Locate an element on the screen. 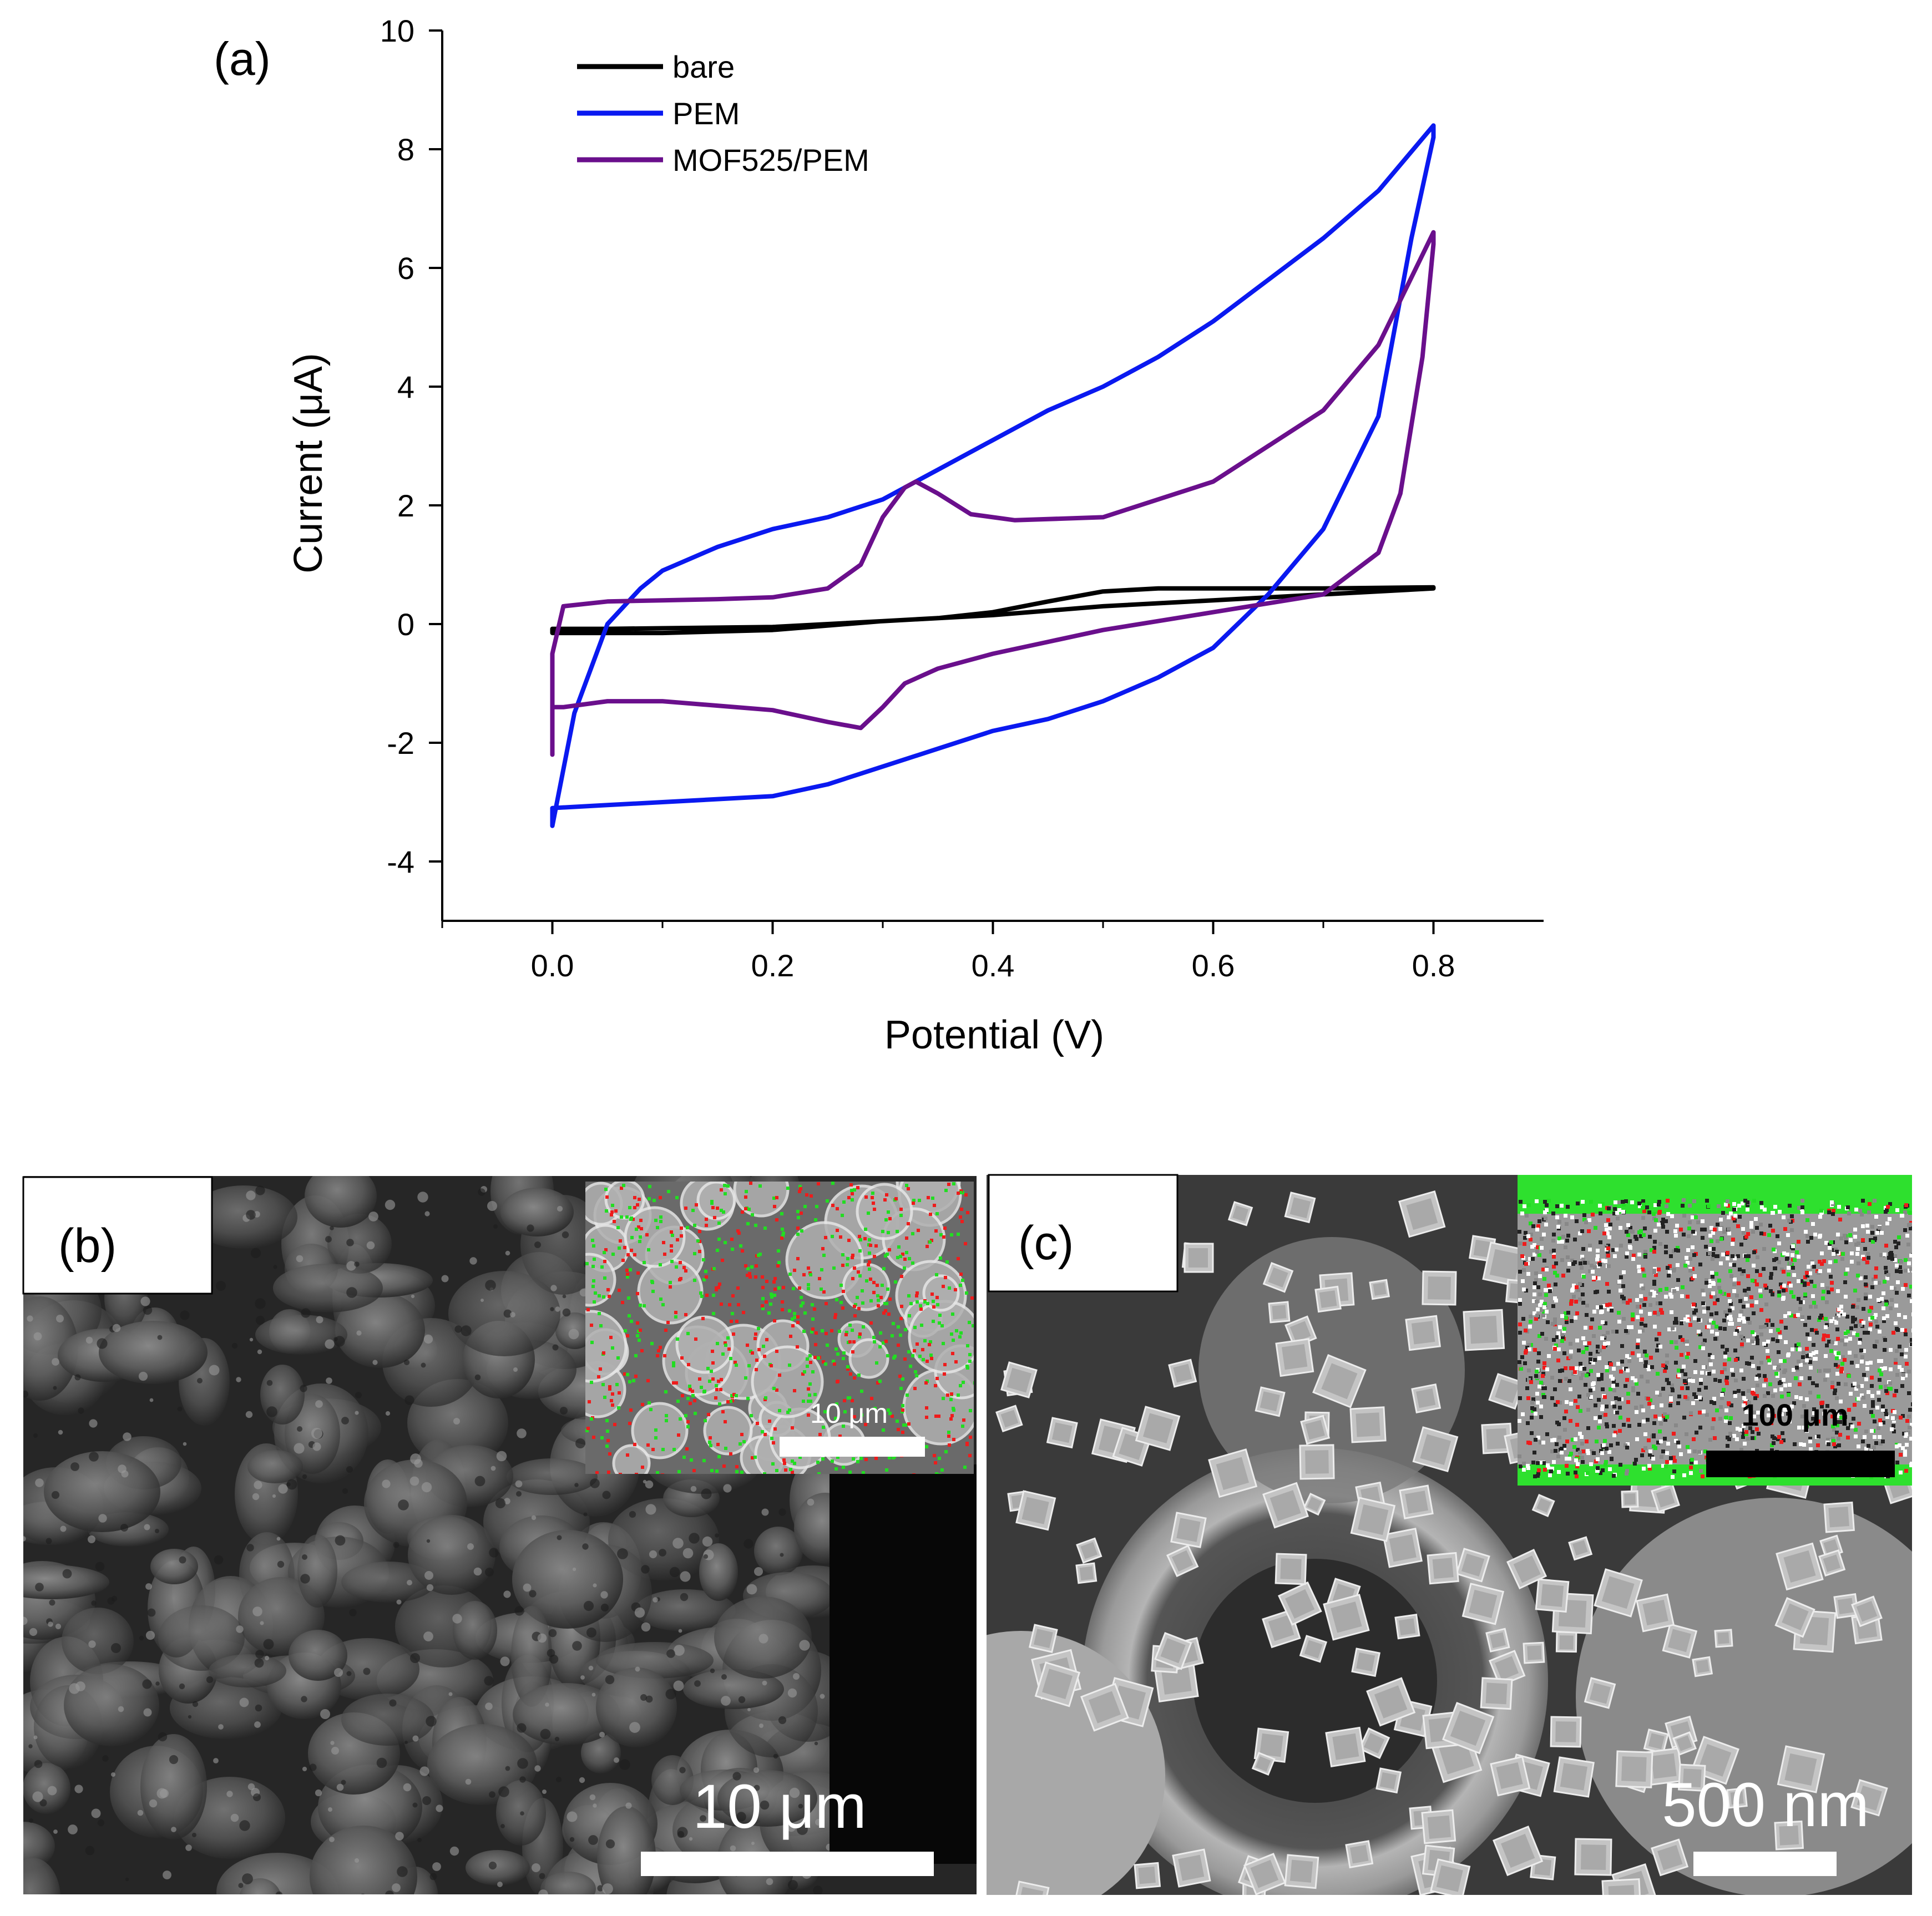 Image resolution: width=1932 pixels, height=1916 pixels. legend-label: bare is located at coordinates (704, 66).